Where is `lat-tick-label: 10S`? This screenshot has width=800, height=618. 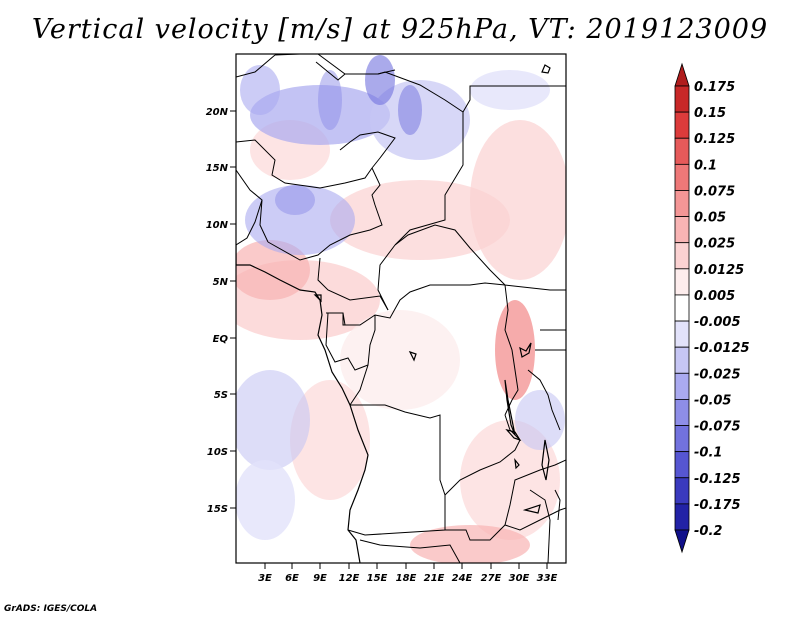 lat-tick-label: 10S is located at coordinates (217, 452).